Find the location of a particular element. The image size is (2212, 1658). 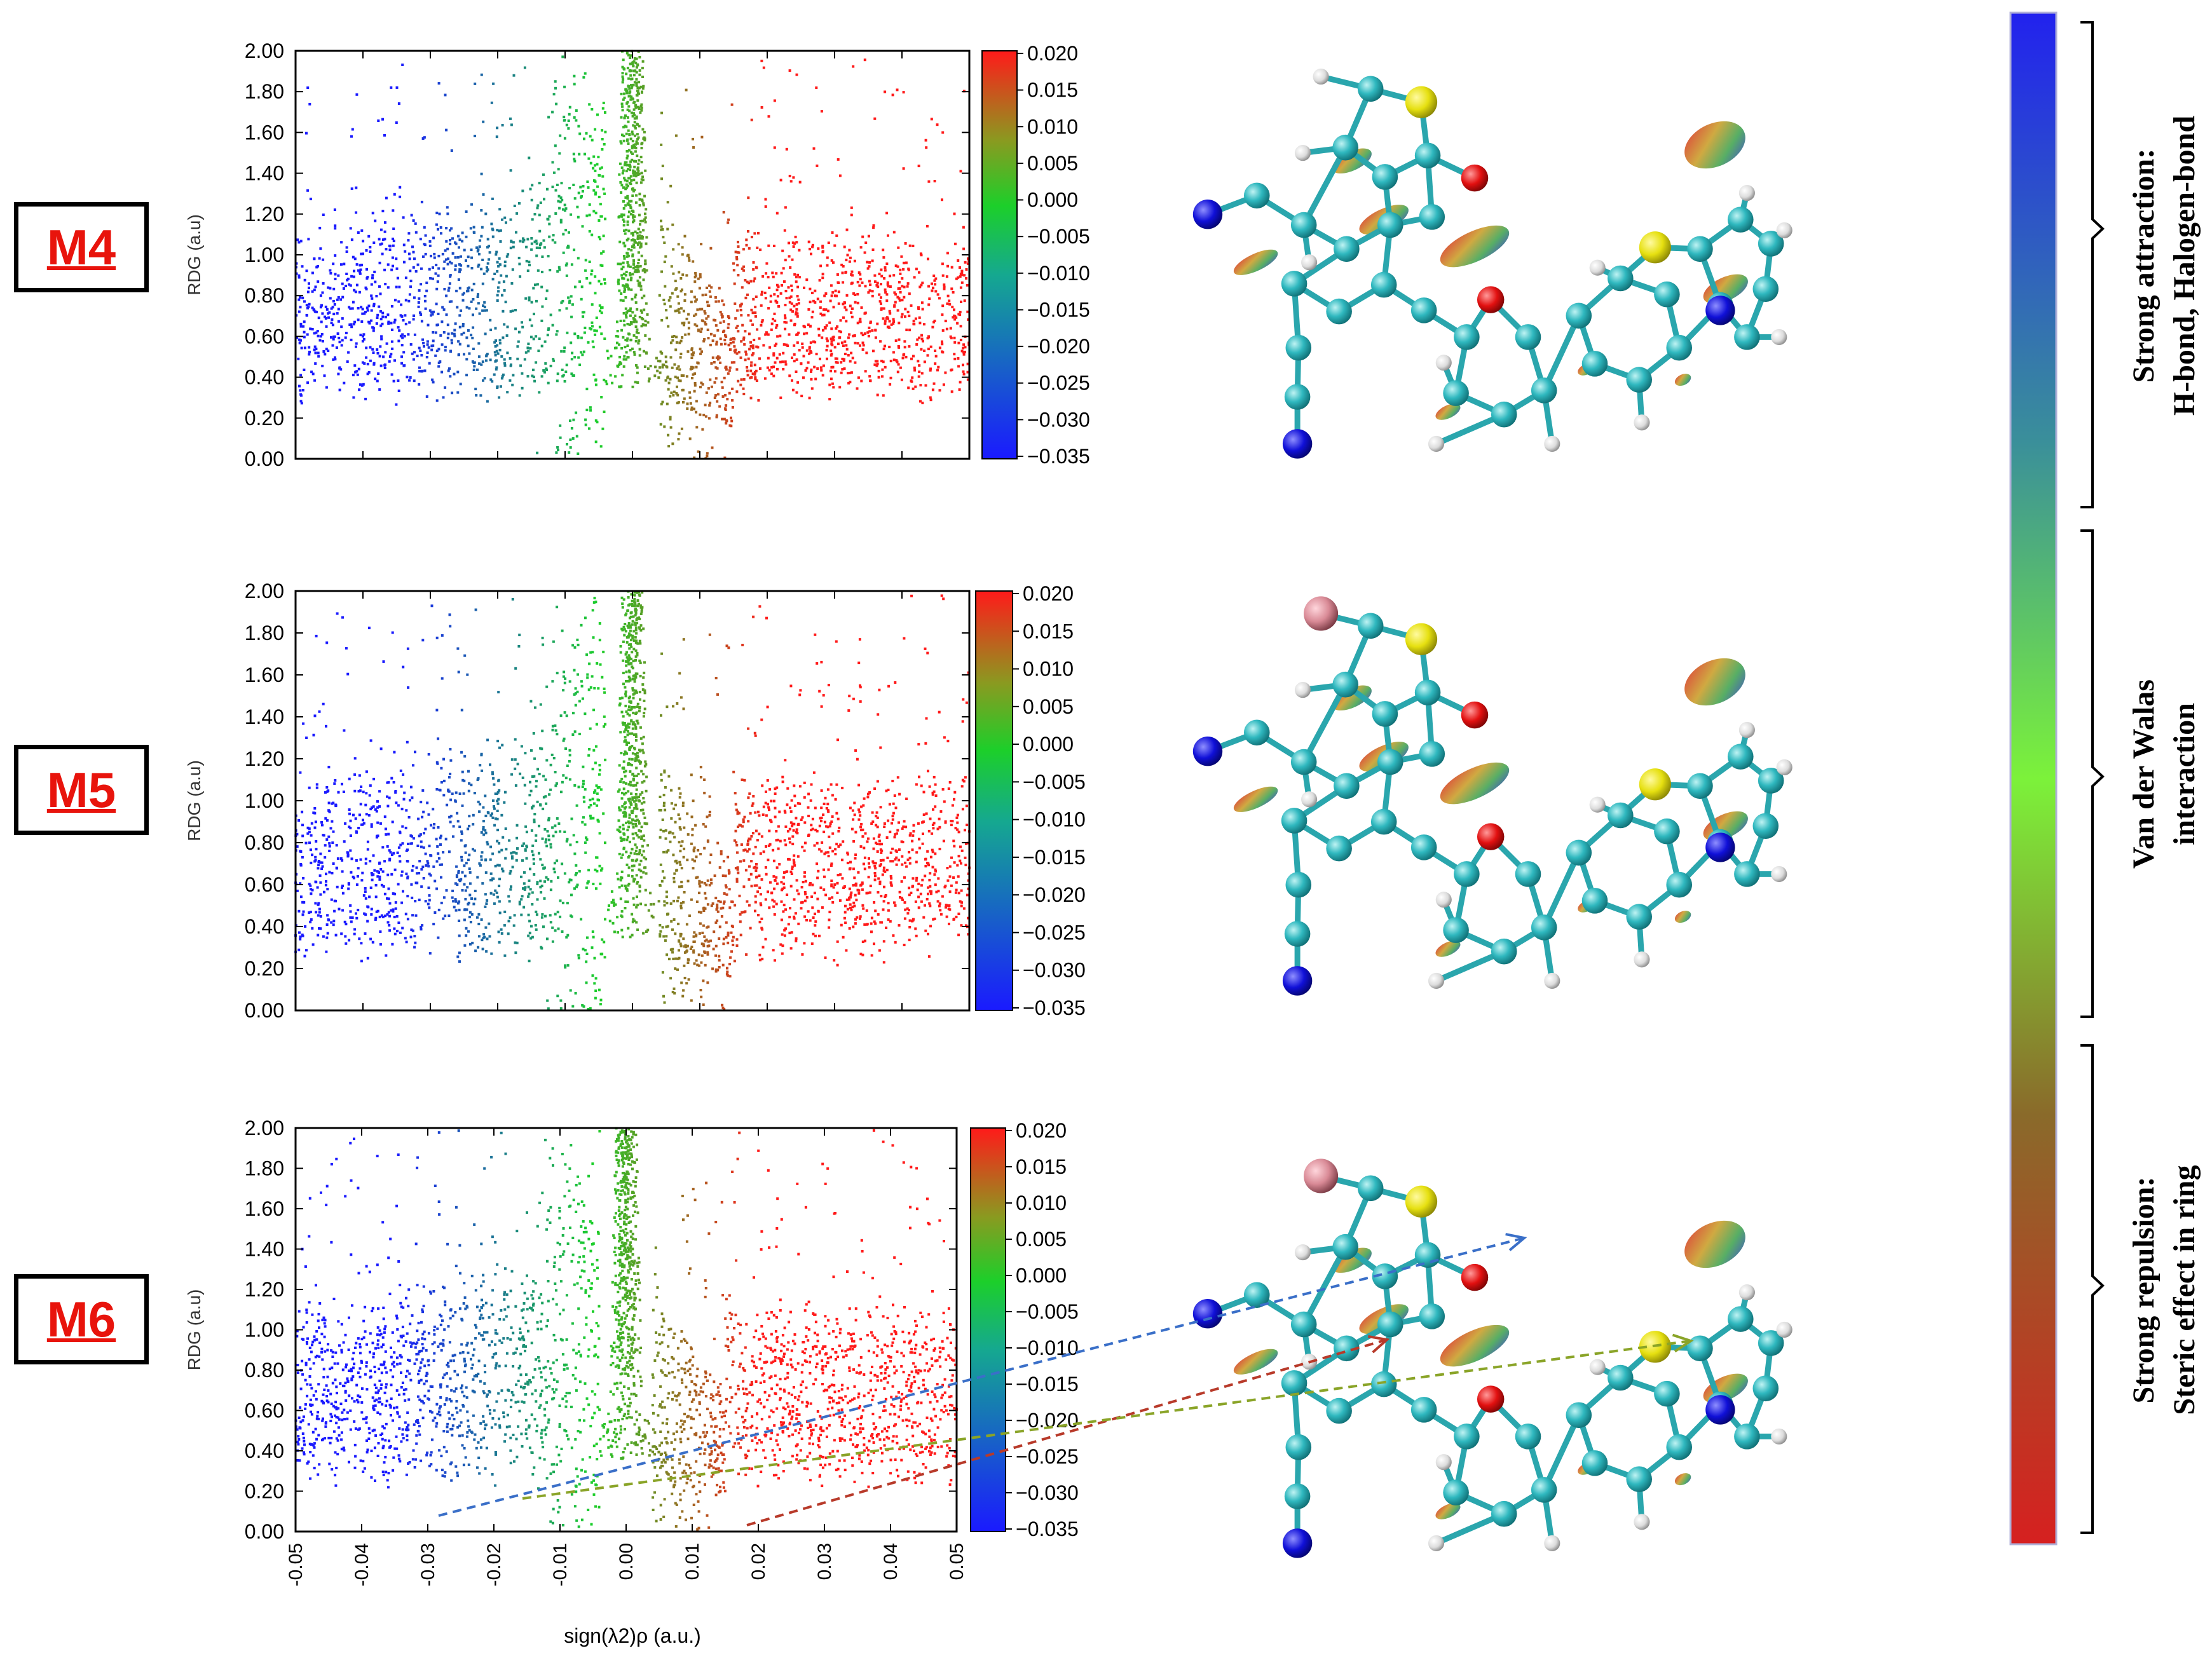

colorbar-tick-label: −0.005 is located at coordinates (1058, 236).